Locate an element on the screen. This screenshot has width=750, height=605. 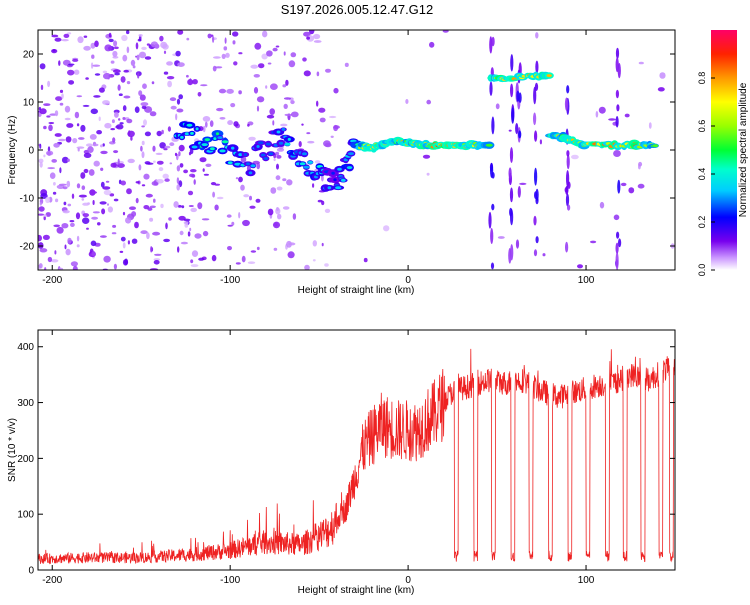
spectrogram-y-label: Frequency (Hz) is located at coordinates (12, 150).